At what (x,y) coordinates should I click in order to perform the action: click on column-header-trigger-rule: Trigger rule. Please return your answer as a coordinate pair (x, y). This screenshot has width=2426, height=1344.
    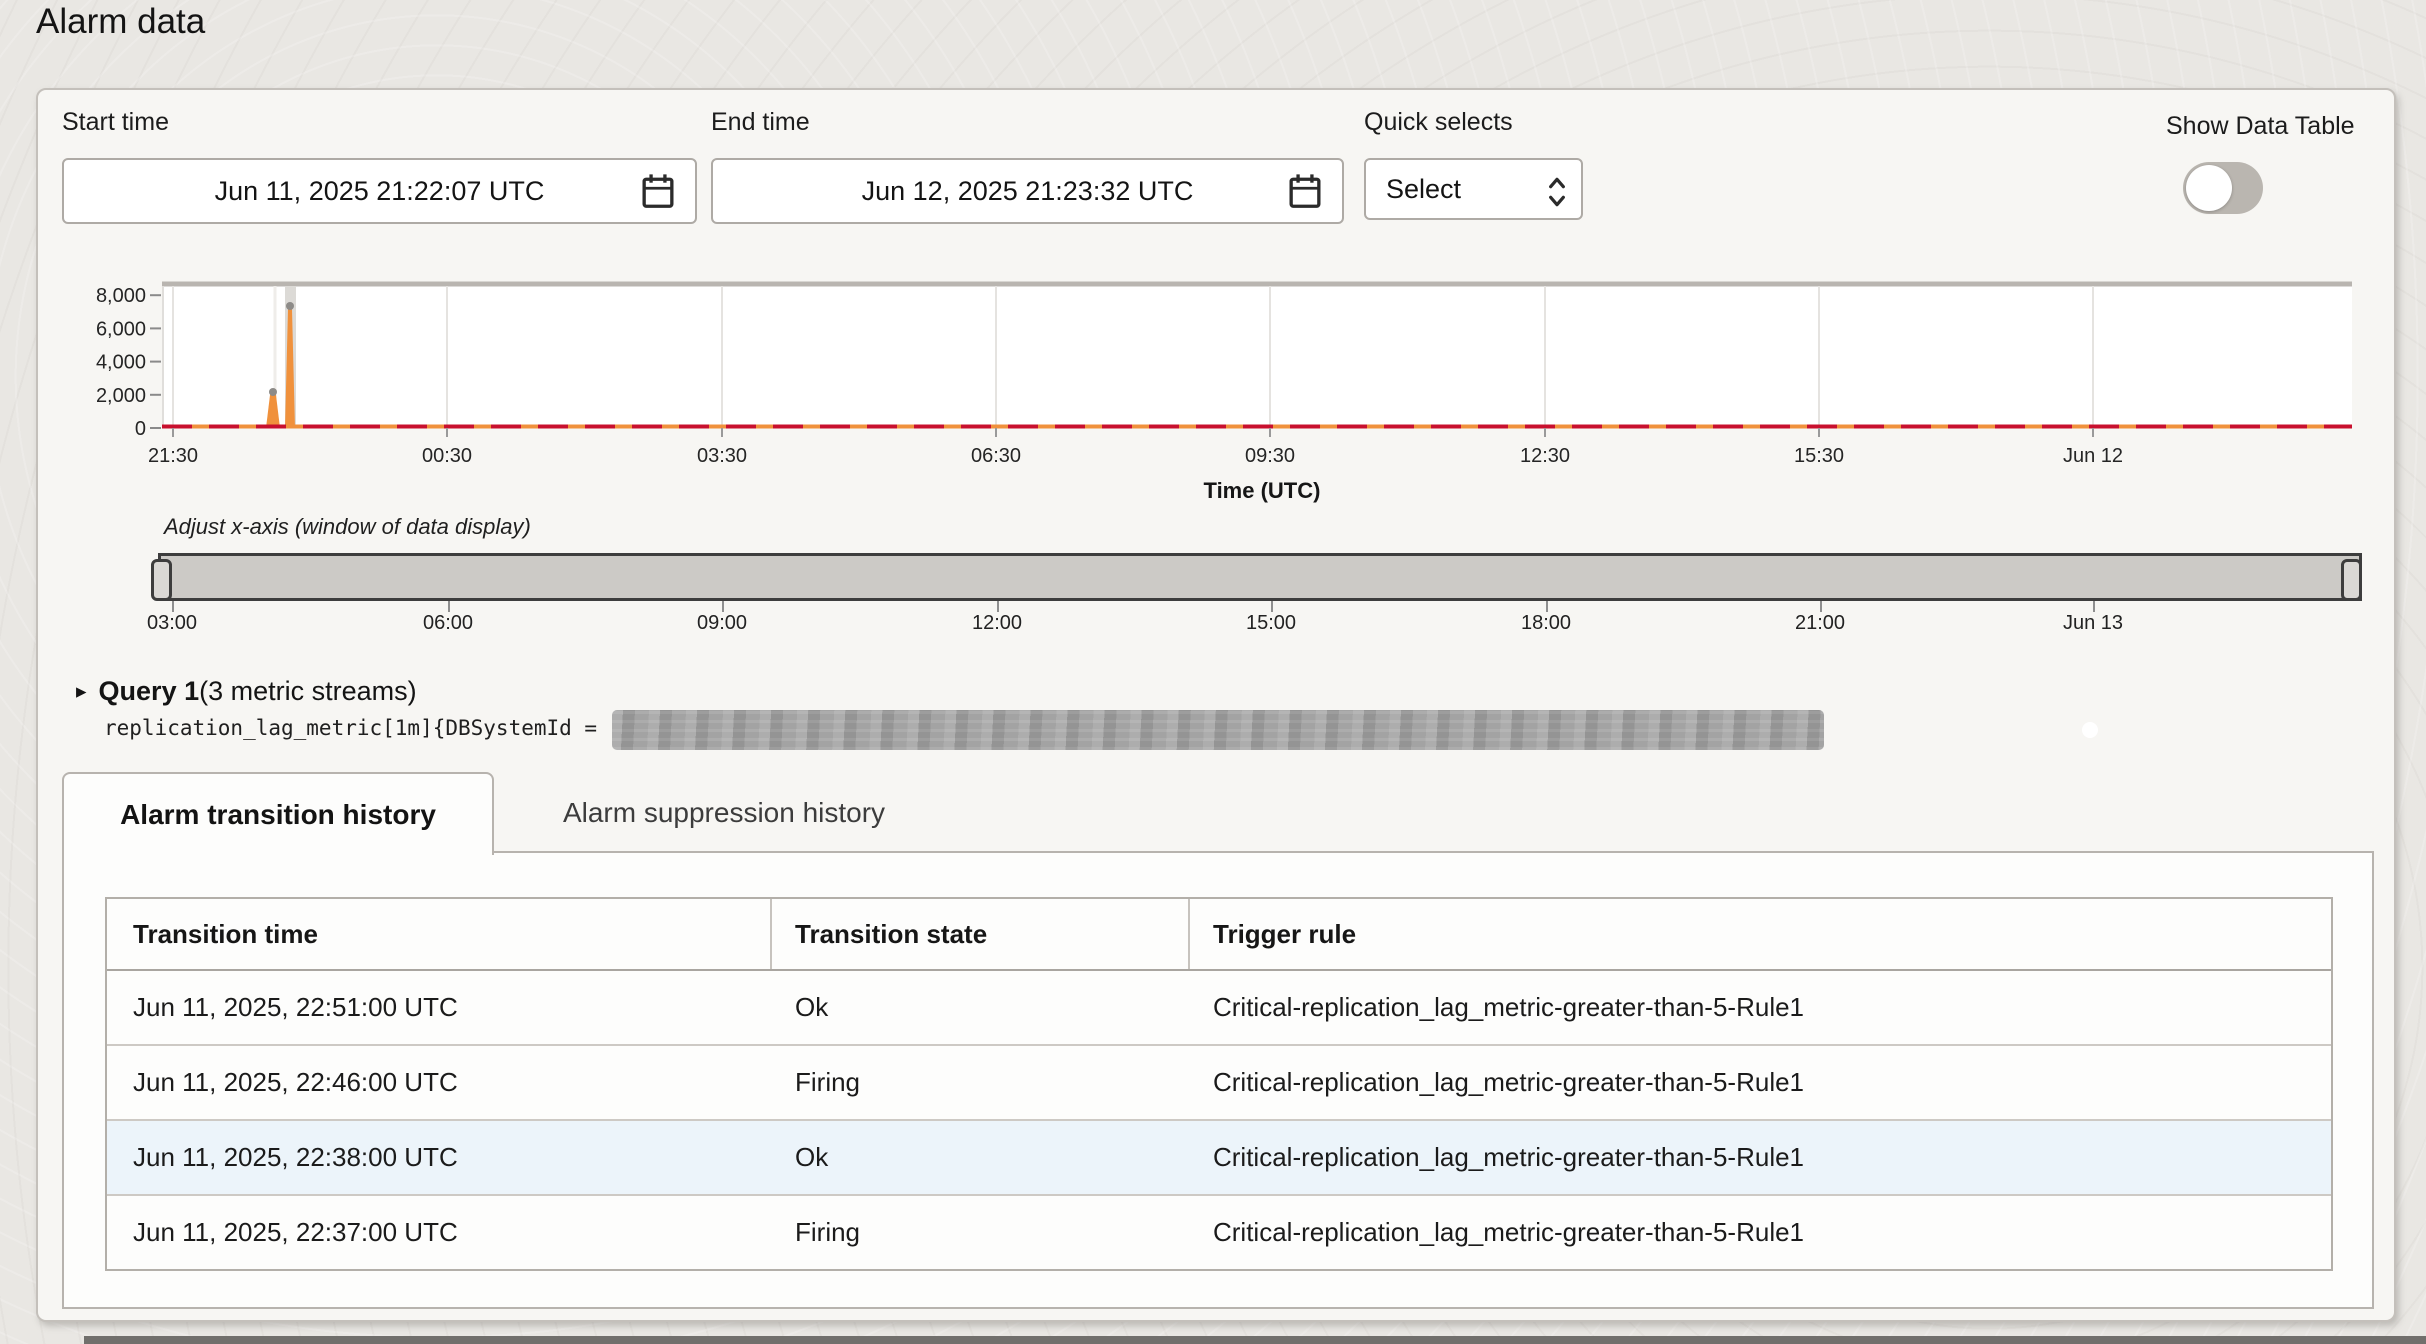
    Looking at the image, I should click on (1285, 934).